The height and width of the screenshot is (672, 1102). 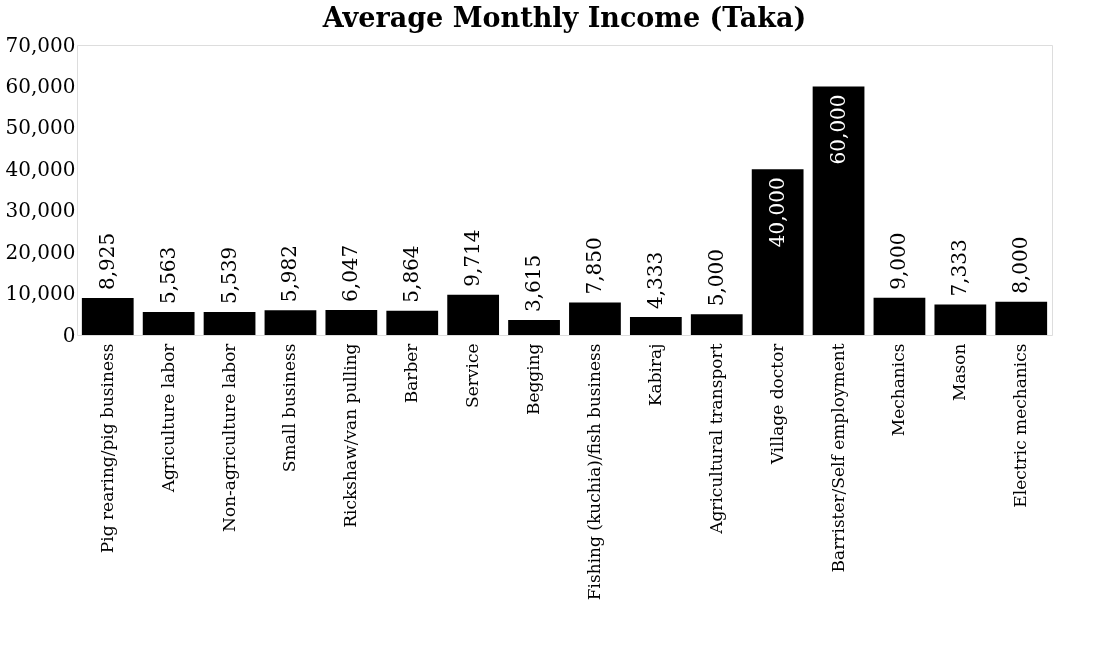 I want to click on x-tick-label: Begging, so click(x=533, y=379).